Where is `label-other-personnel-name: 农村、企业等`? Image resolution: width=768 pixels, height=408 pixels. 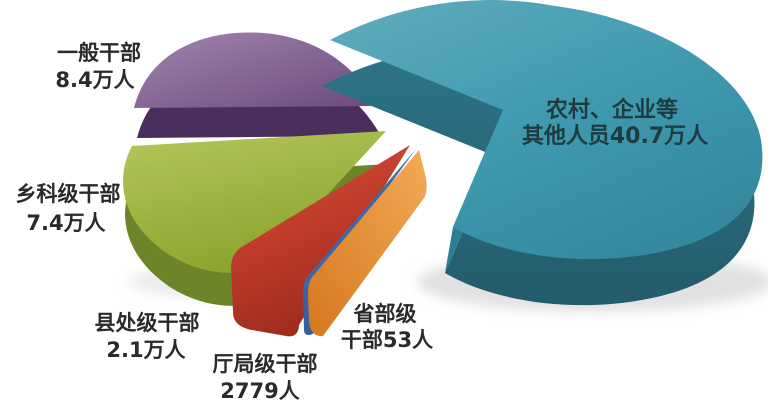 label-other-personnel-name: 农村、企业等 is located at coordinates (611, 110).